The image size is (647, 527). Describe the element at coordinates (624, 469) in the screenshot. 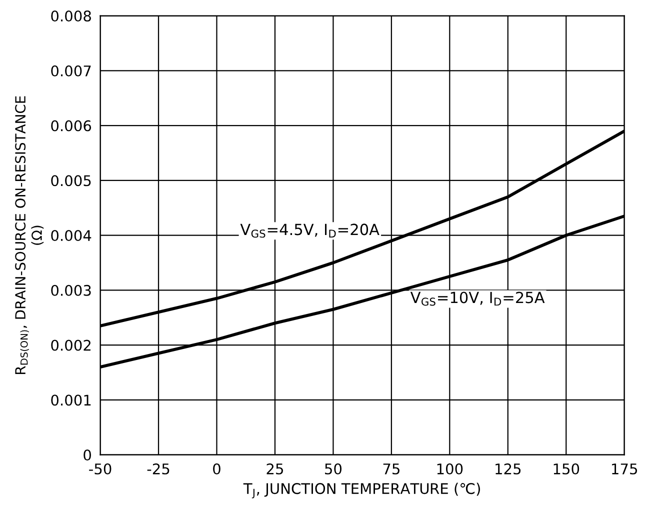

I see `x-tick-label: 175` at that location.